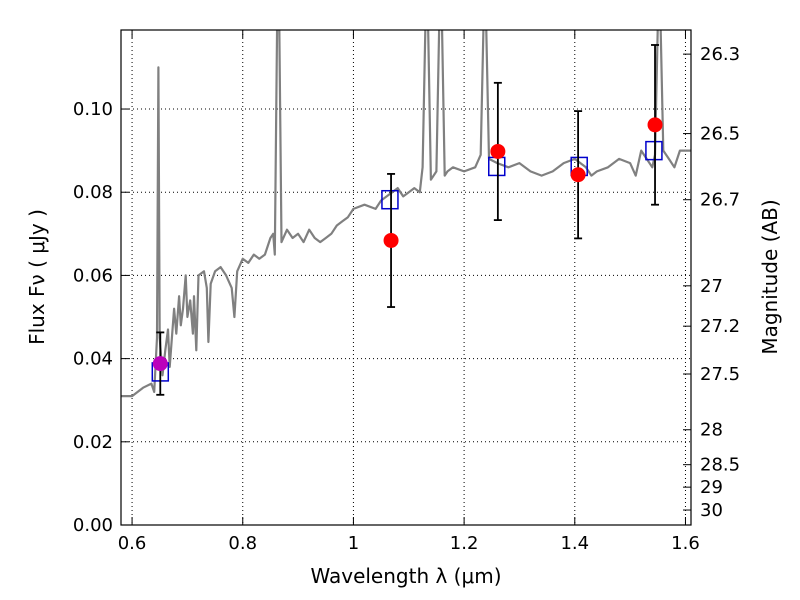 The height and width of the screenshot is (600, 800). What do you see at coordinates (711, 286) in the screenshot?
I see `mag-tick-label: 27` at bounding box center [711, 286].